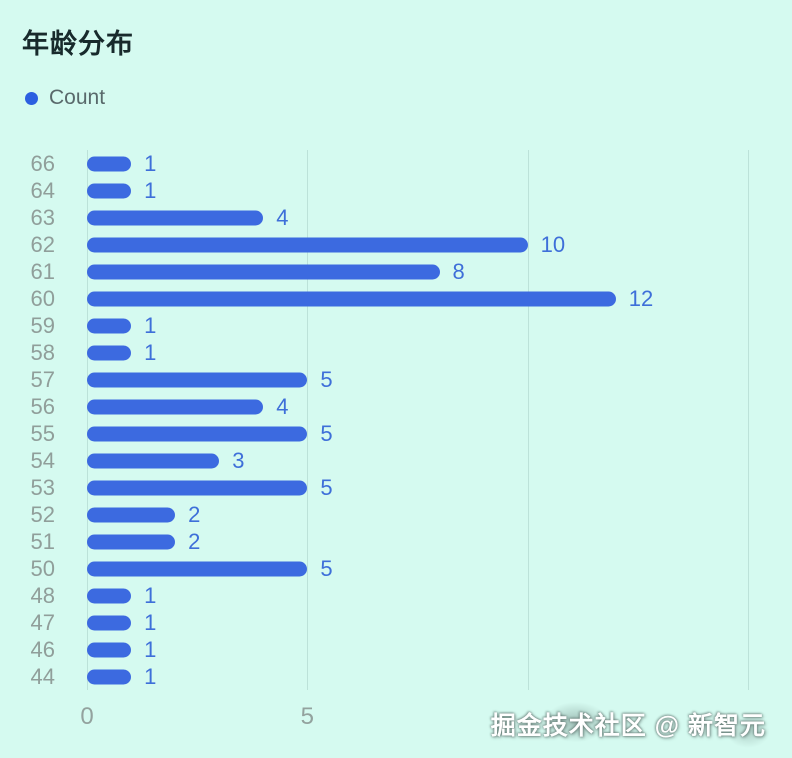 The height and width of the screenshot is (758, 792). I want to click on category-label: 62, so click(42, 244).